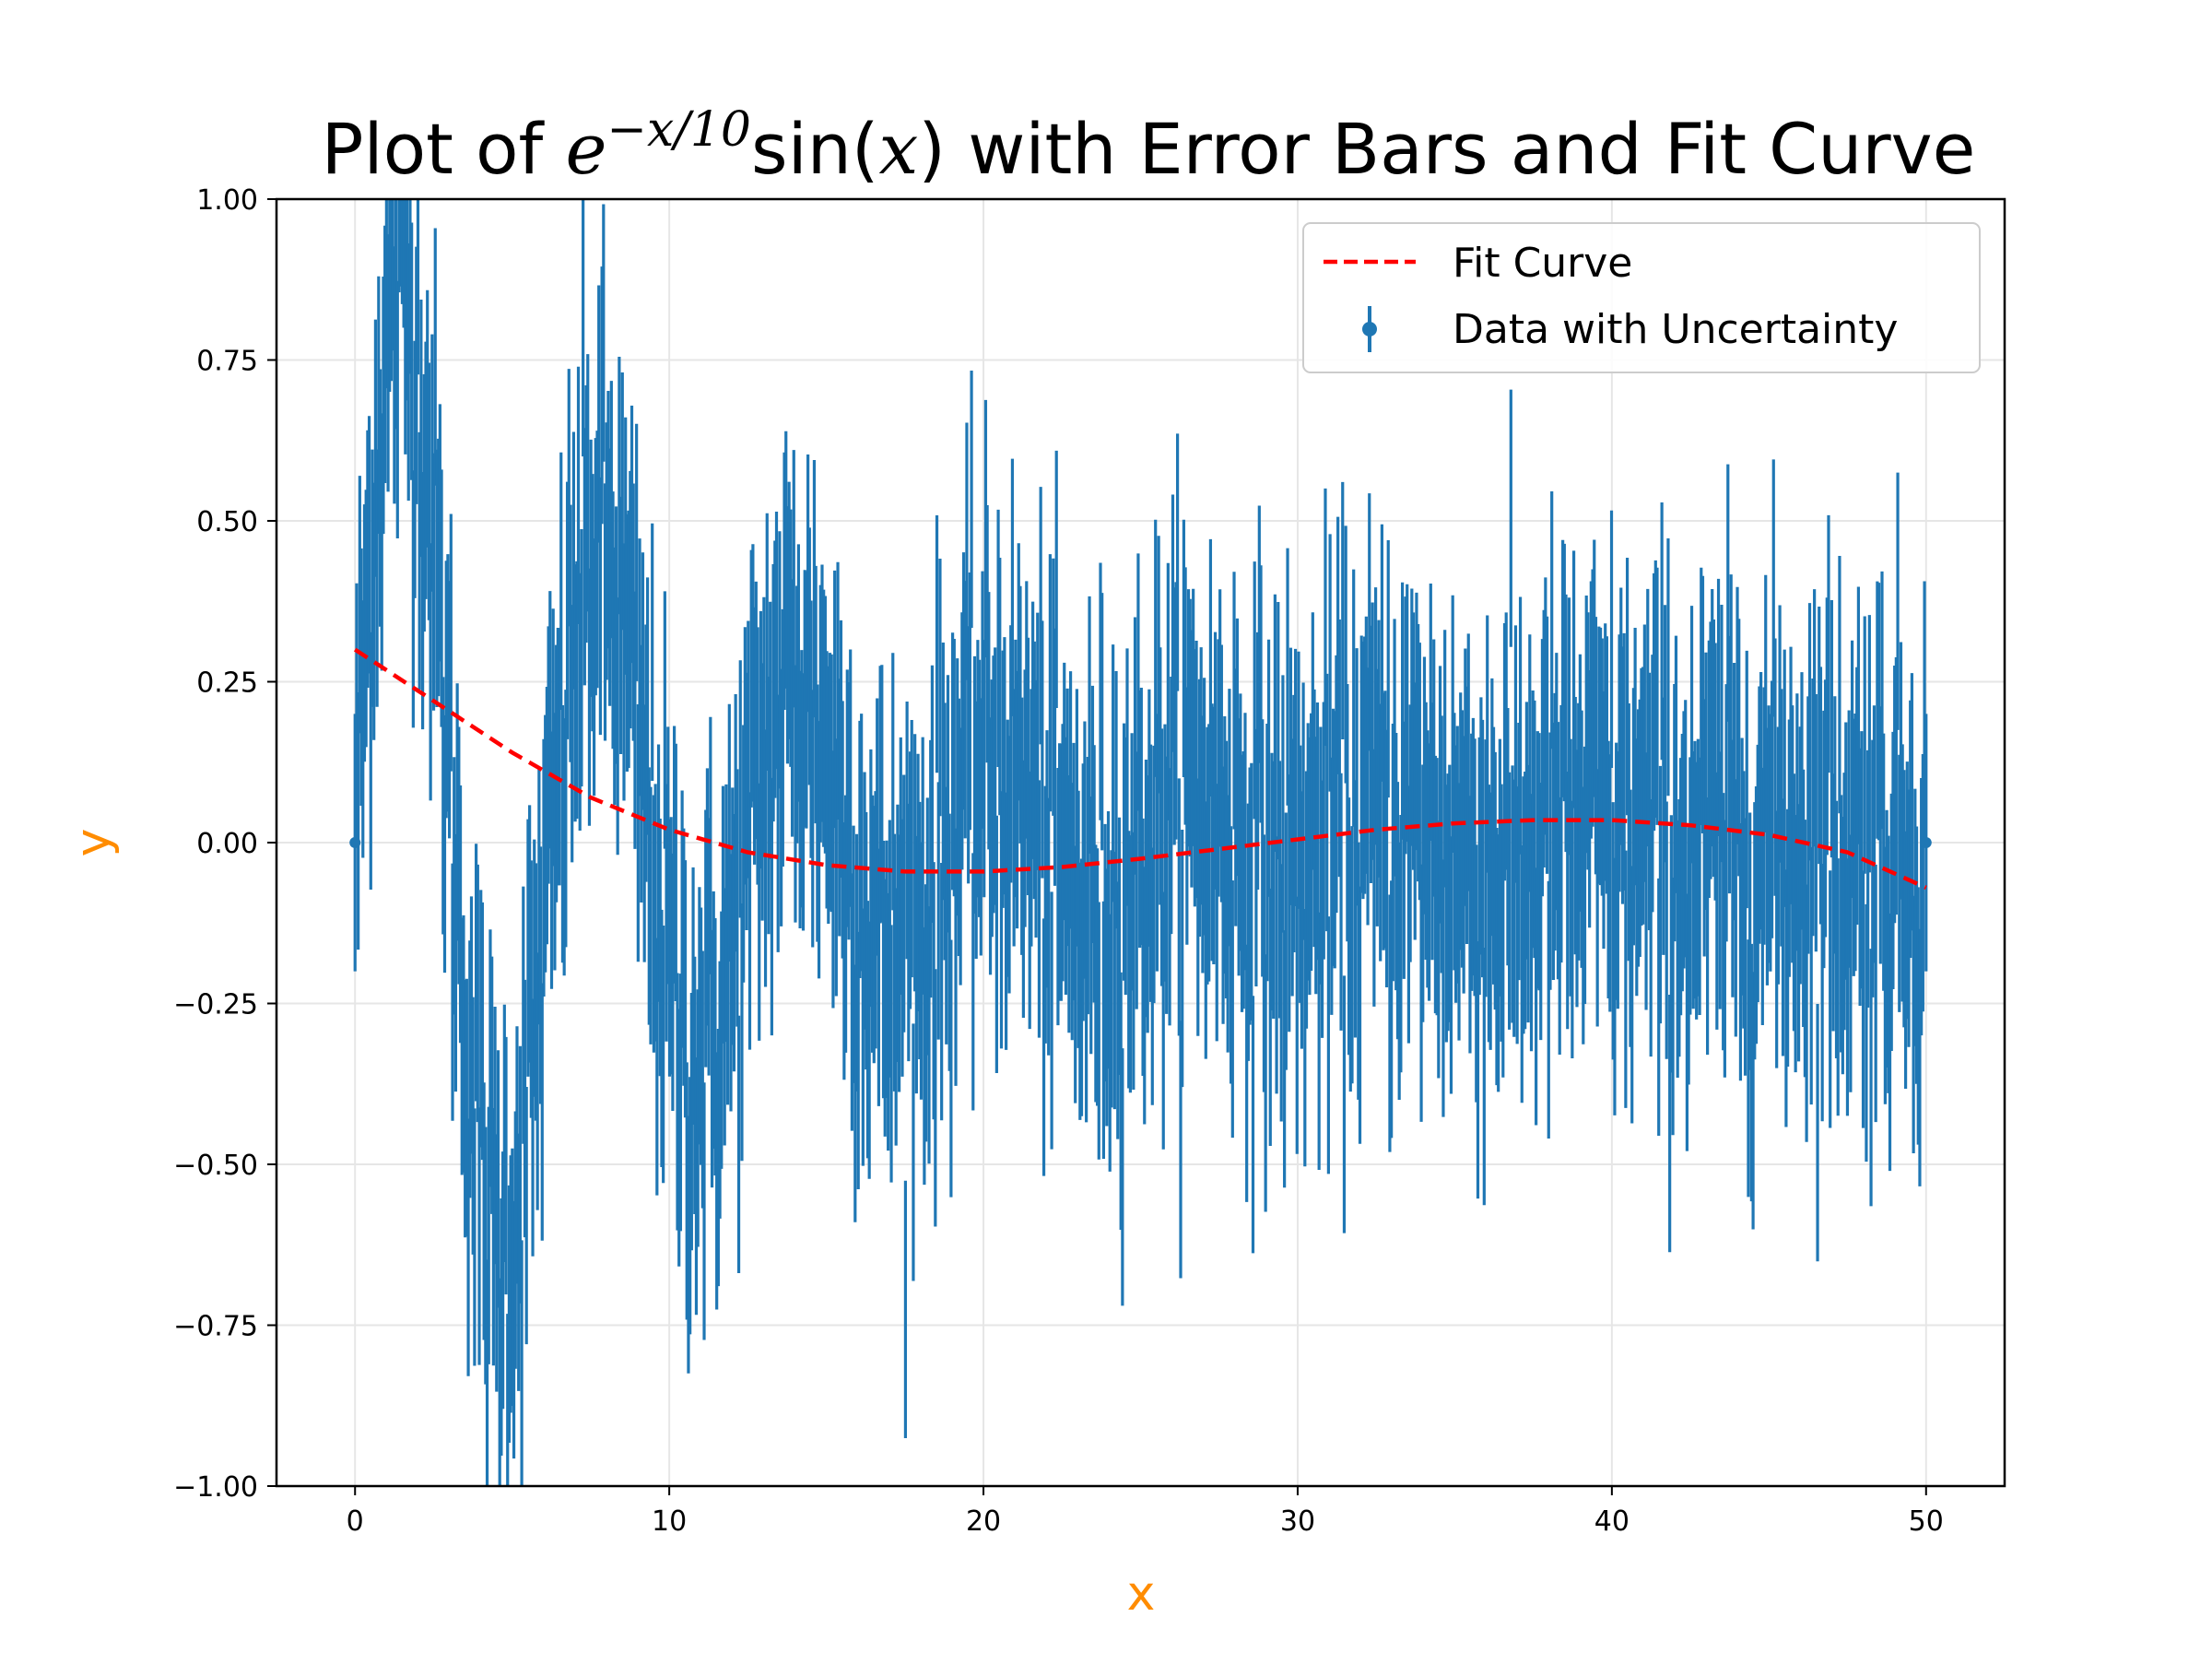 The image size is (2212, 1664). Describe the element at coordinates (227, 844) in the screenshot. I see `y-tick-label: 0.00` at that location.